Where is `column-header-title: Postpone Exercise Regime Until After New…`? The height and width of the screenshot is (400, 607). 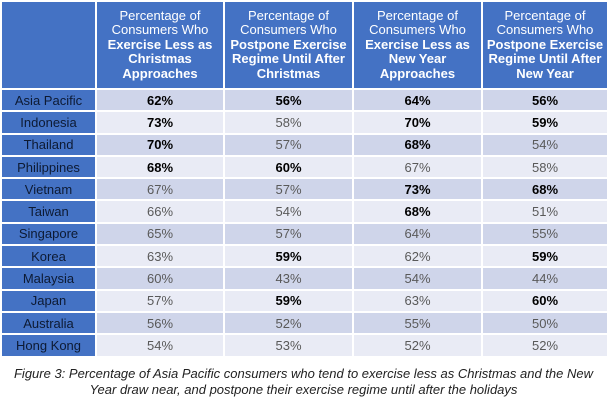
column-header-title: Postpone Exercise Regime Until After New… is located at coordinates (545, 58).